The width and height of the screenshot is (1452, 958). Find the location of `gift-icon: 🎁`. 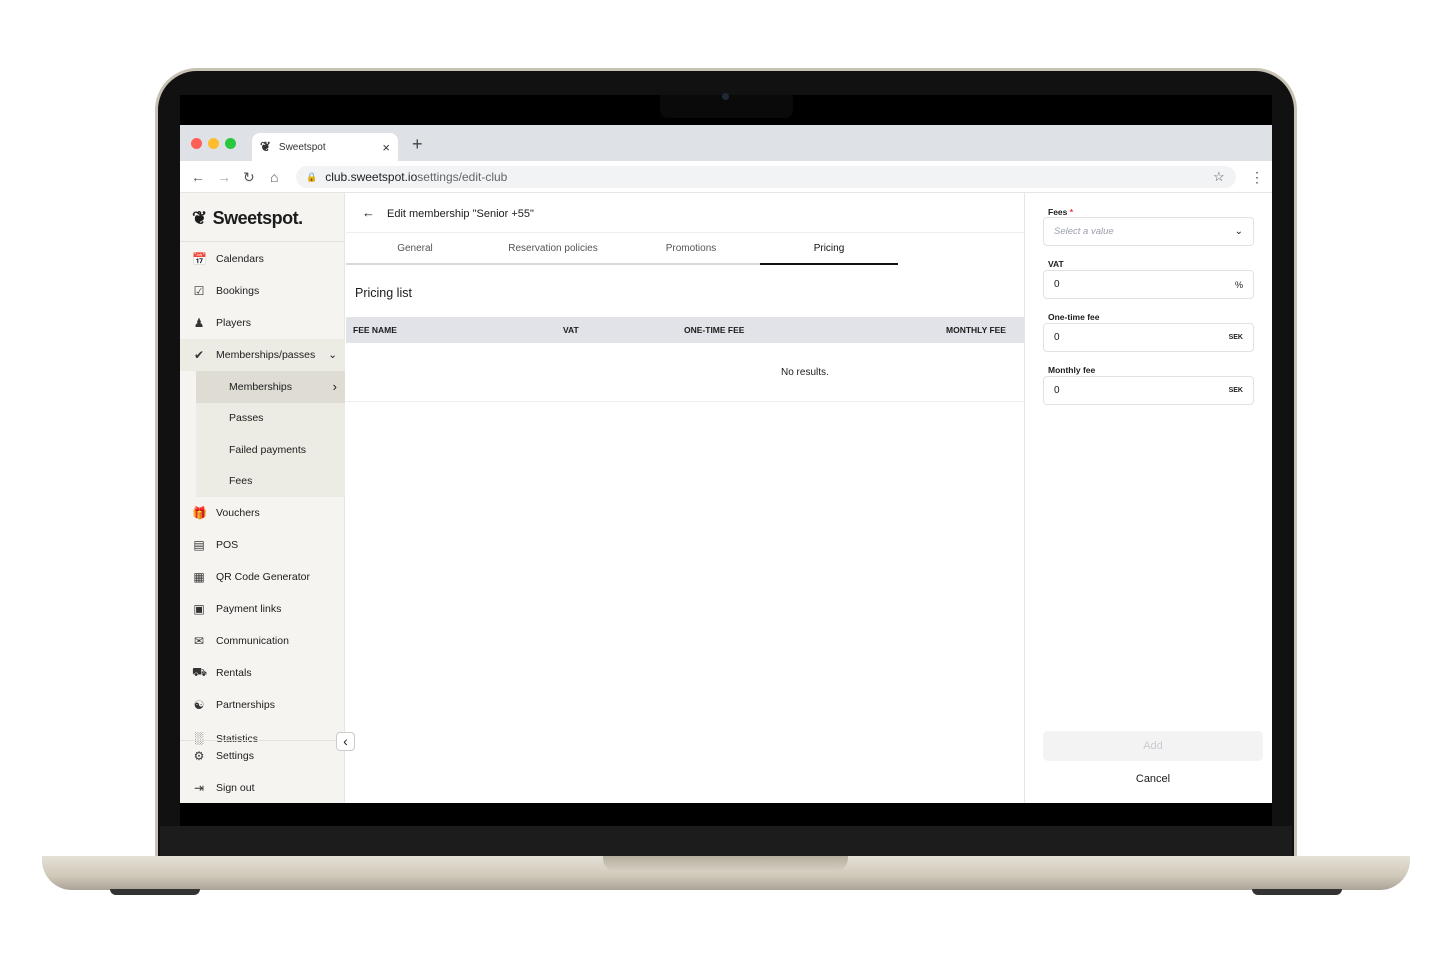

gift-icon: 🎁 is located at coordinates (199, 513).